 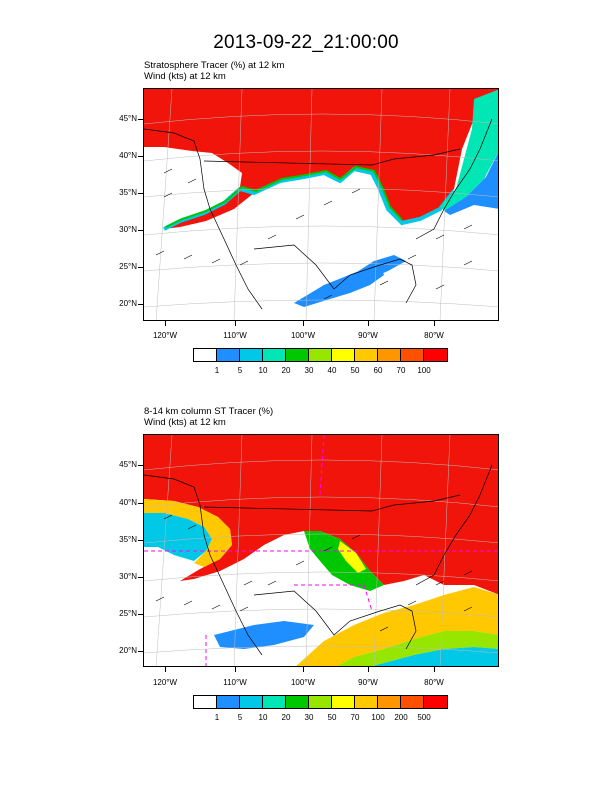 I want to click on panel2-lat-45: 45°N, so click(x=128, y=464).